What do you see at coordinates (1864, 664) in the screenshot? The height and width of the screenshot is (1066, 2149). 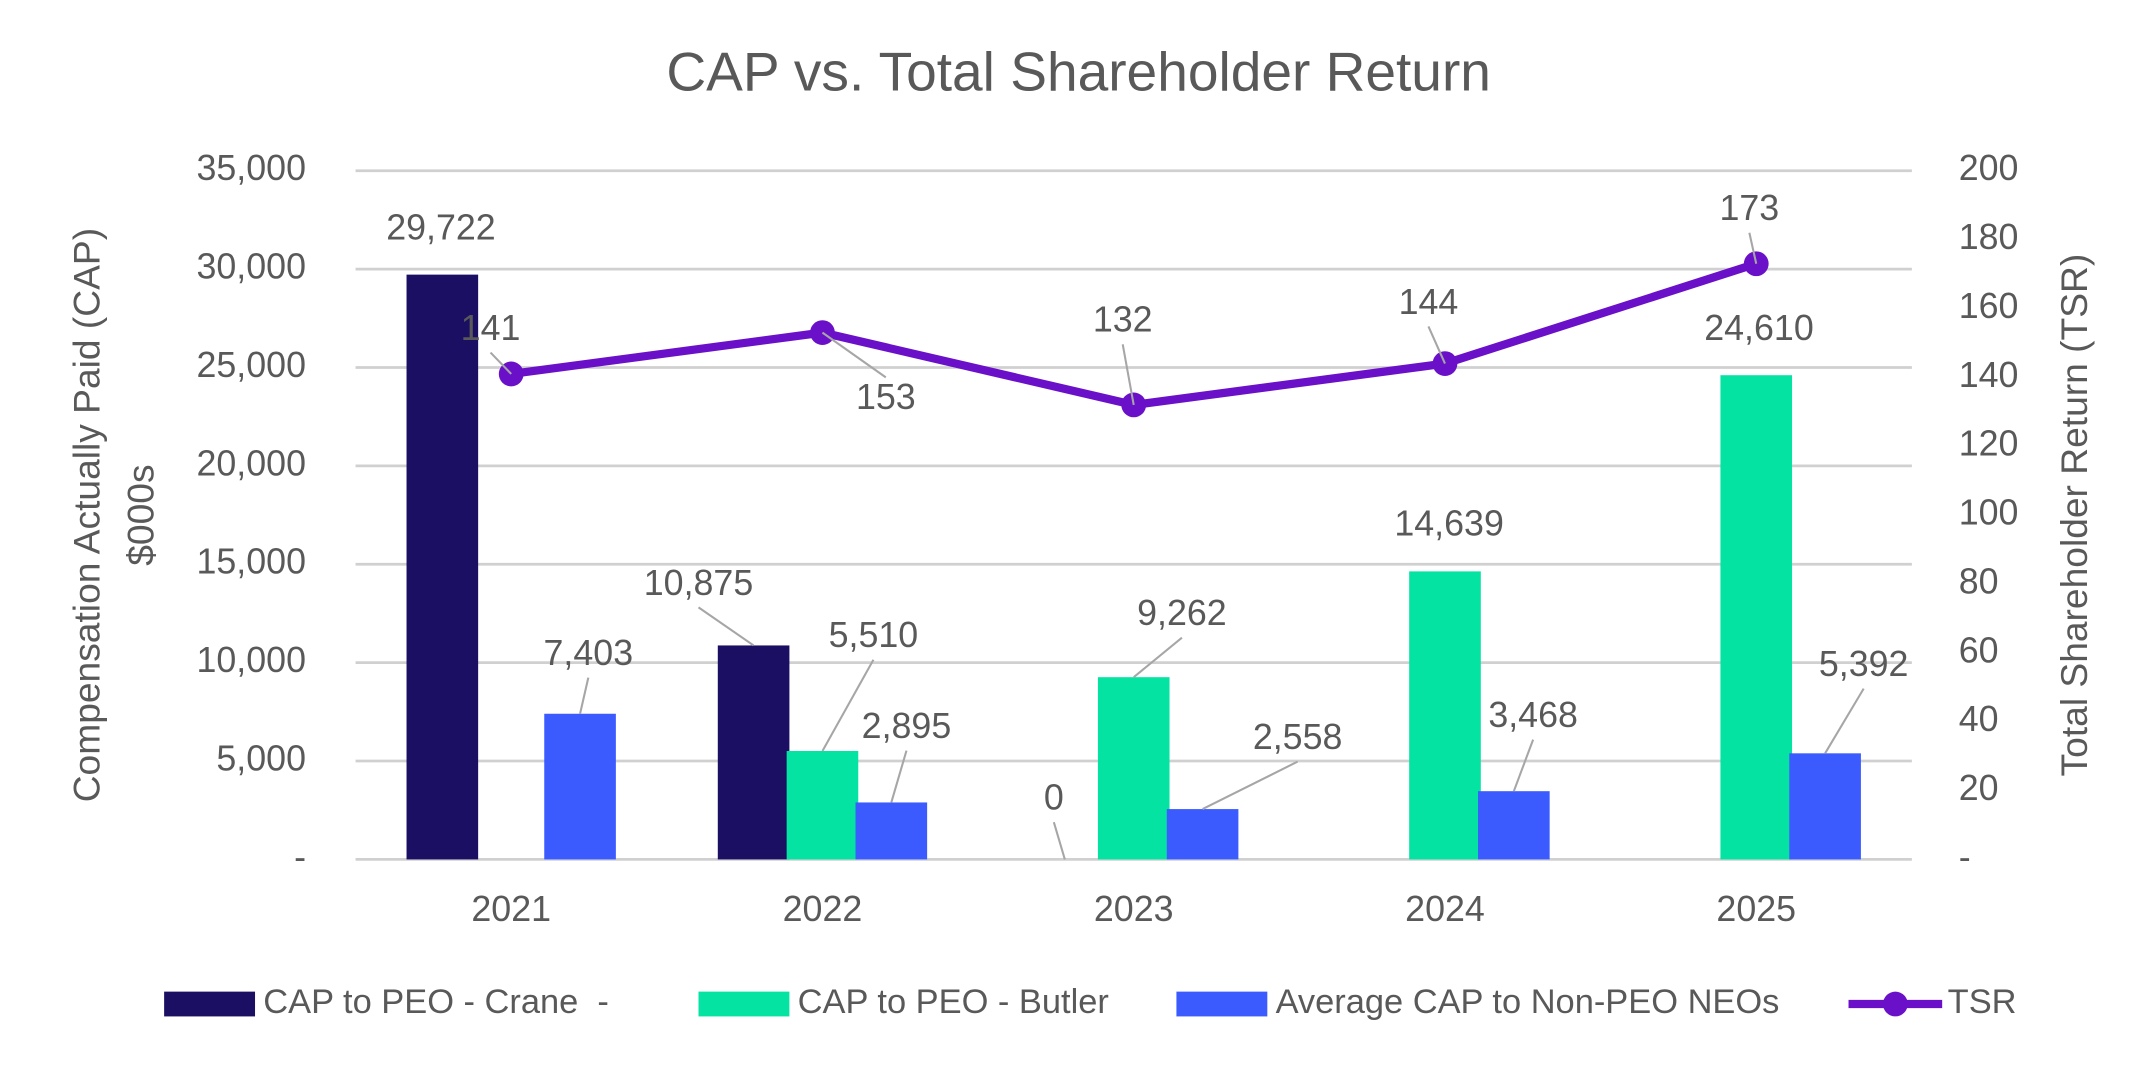 I see `data-label: 5,392` at bounding box center [1864, 664].